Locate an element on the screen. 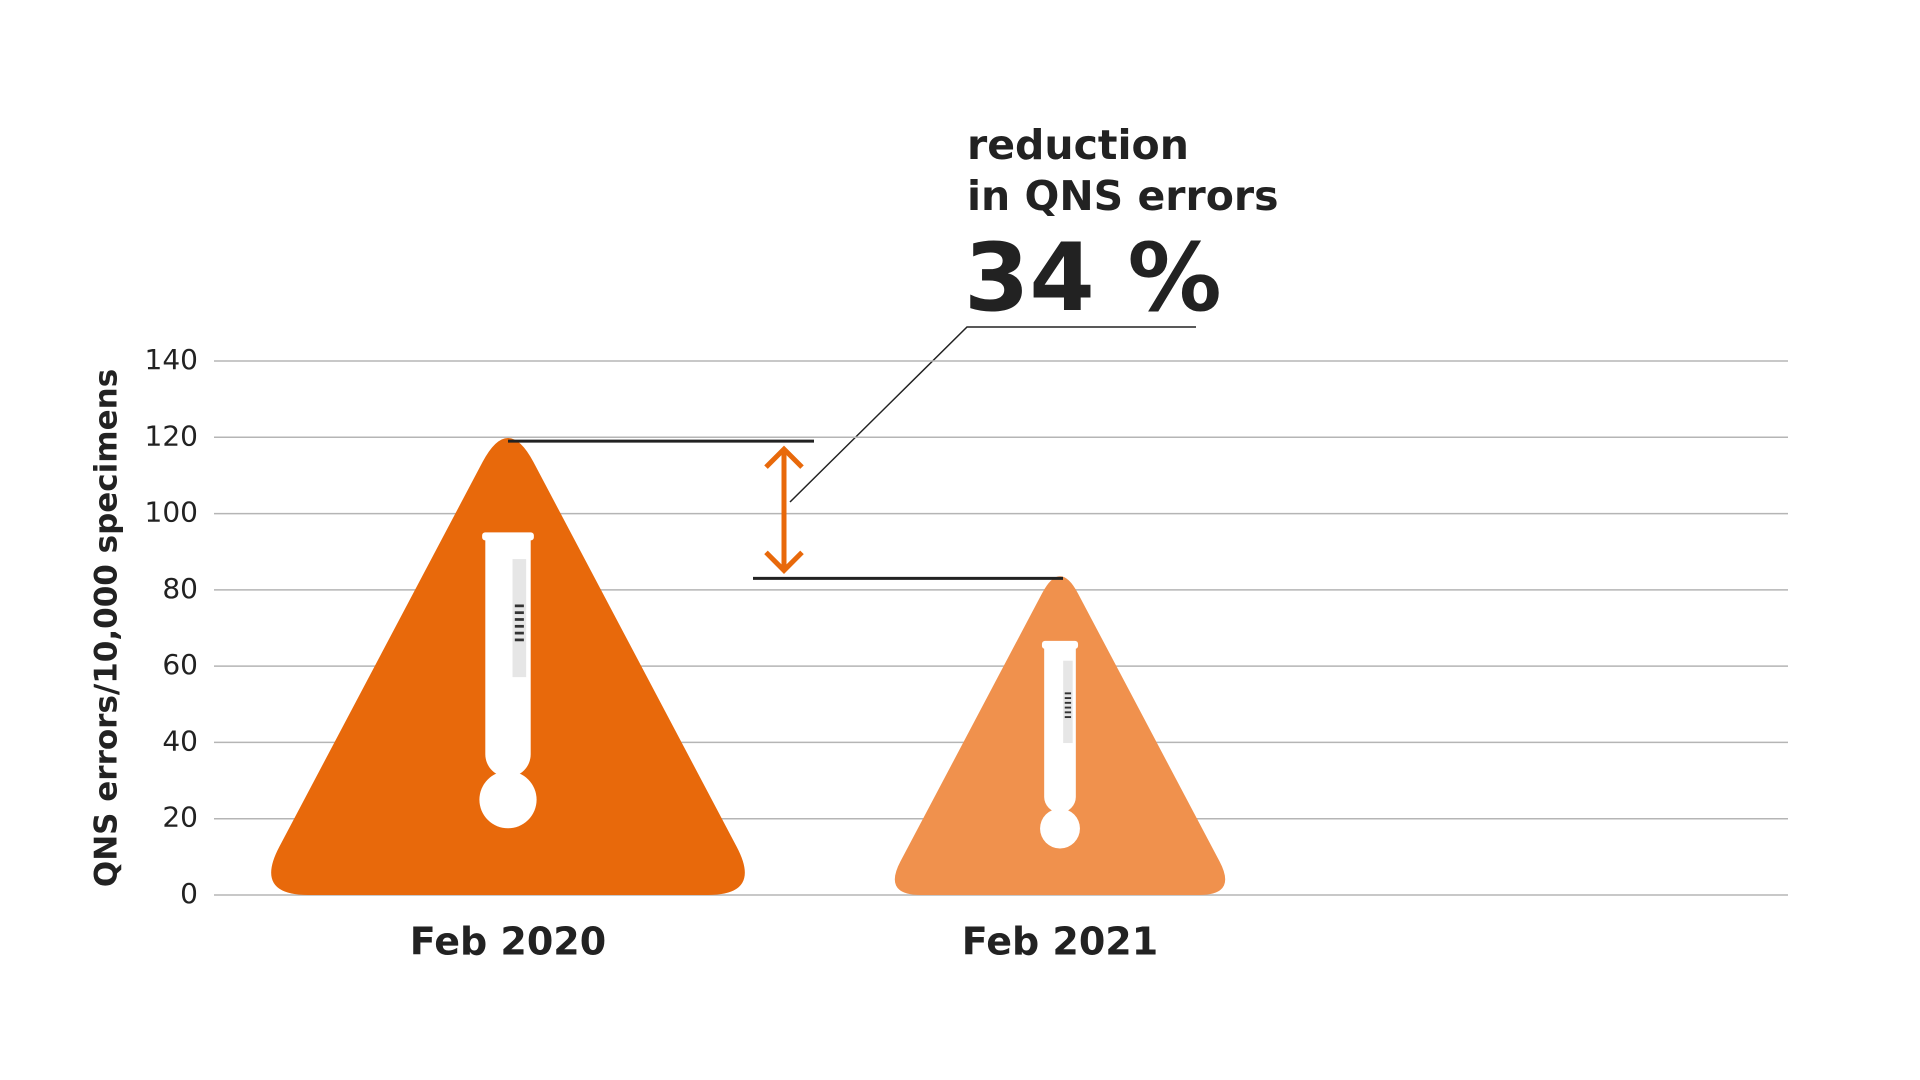 The image size is (1920, 1080). x-tick-label: Feb 2021 is located at coordinates (1060, 942).